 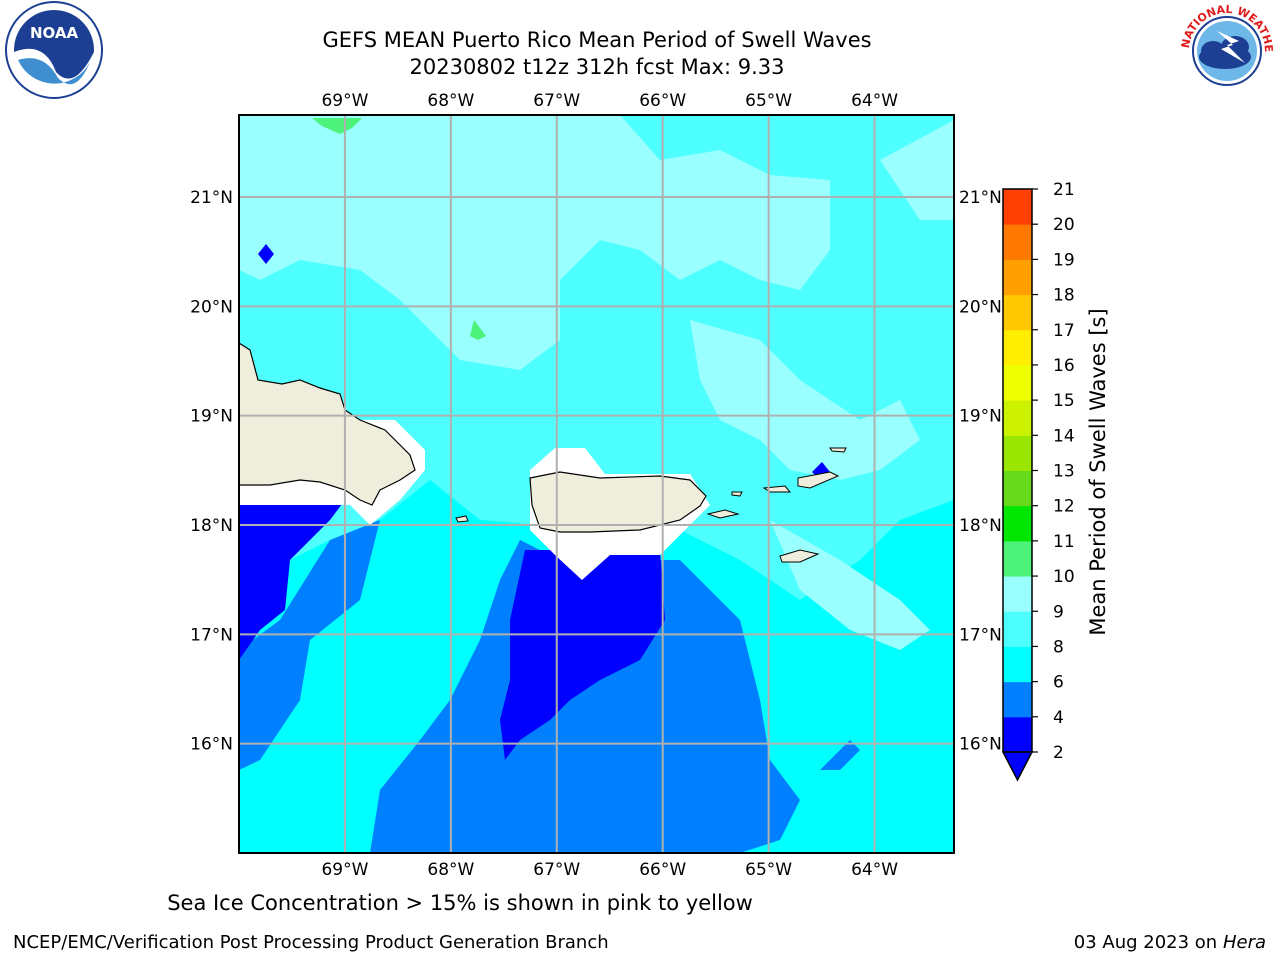 What do you see at coordinates (327, 424) in the screenshot?
I see `hispaniola-landmass` at bounding box center [327, 424].